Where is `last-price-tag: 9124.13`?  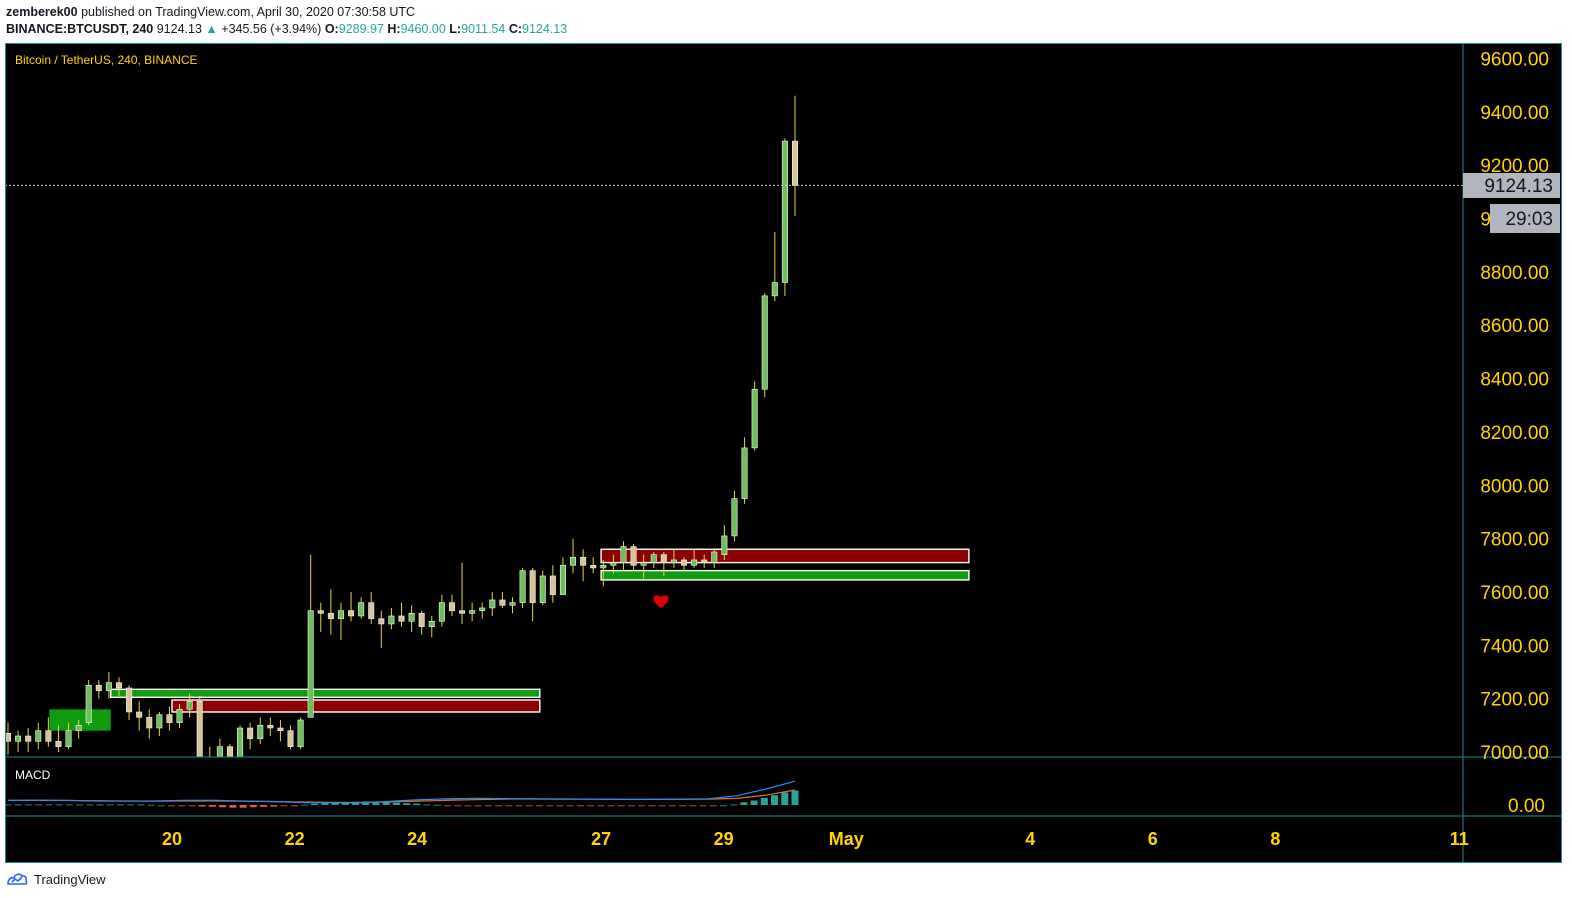
last-price-tag: 9124.13 is located at coordinates (1518, 186).